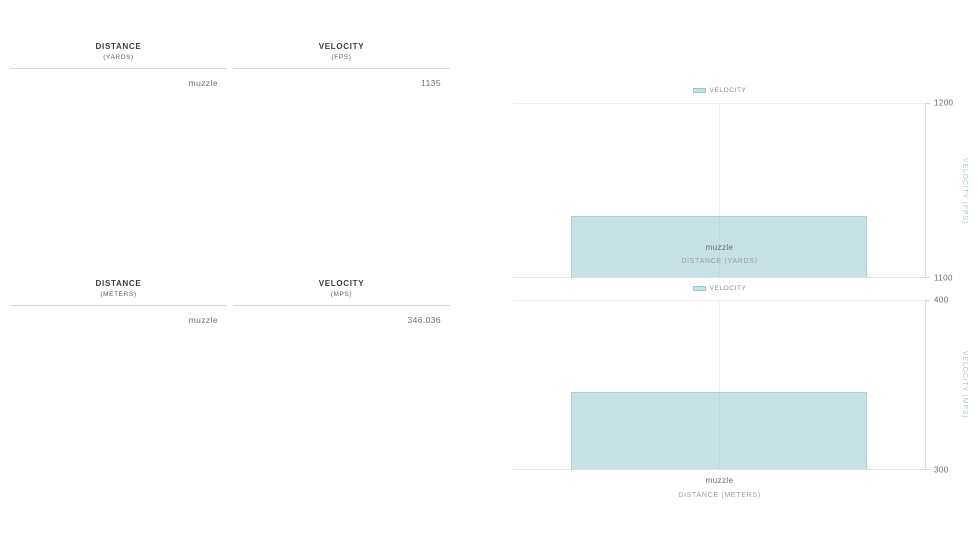 The width and height of the screenshot is (978, 550). I want to click on table-row: muzzle 1135, so click(230, 78).